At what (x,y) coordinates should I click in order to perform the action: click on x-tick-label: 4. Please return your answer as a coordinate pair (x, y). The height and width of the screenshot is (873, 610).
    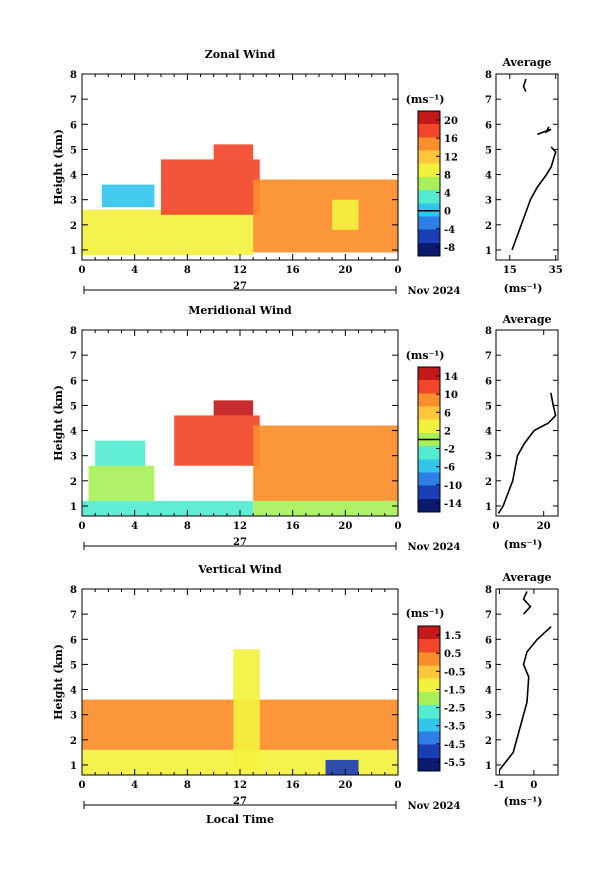
    Looking at the image, I should click on (134, 526).